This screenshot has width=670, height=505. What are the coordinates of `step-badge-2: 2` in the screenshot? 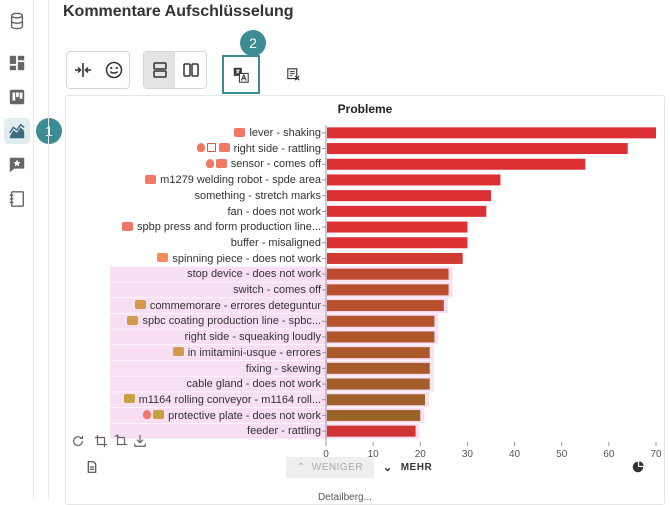 It's located at (253, 43).